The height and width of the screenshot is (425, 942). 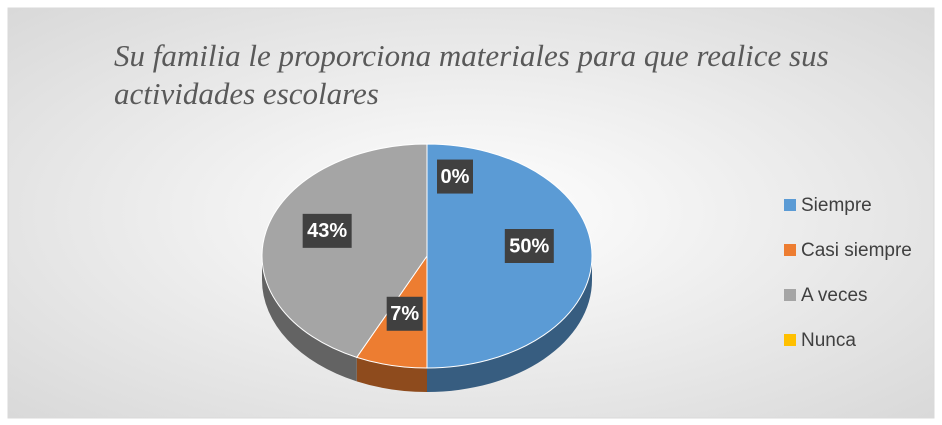 What do you see at coordinates (856, 250) in the screenshot?
I see `legend-label: Casi siempre` at bounding box center [856, 250].